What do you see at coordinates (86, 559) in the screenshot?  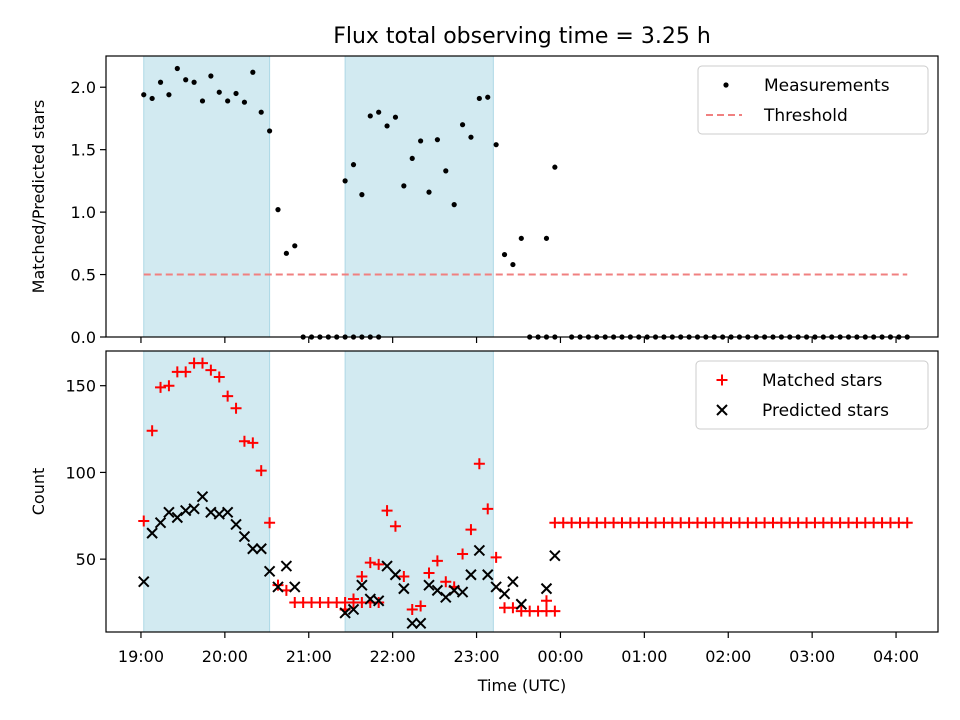 I see `y-tick-label: 50` at bounding box center [86, 559].